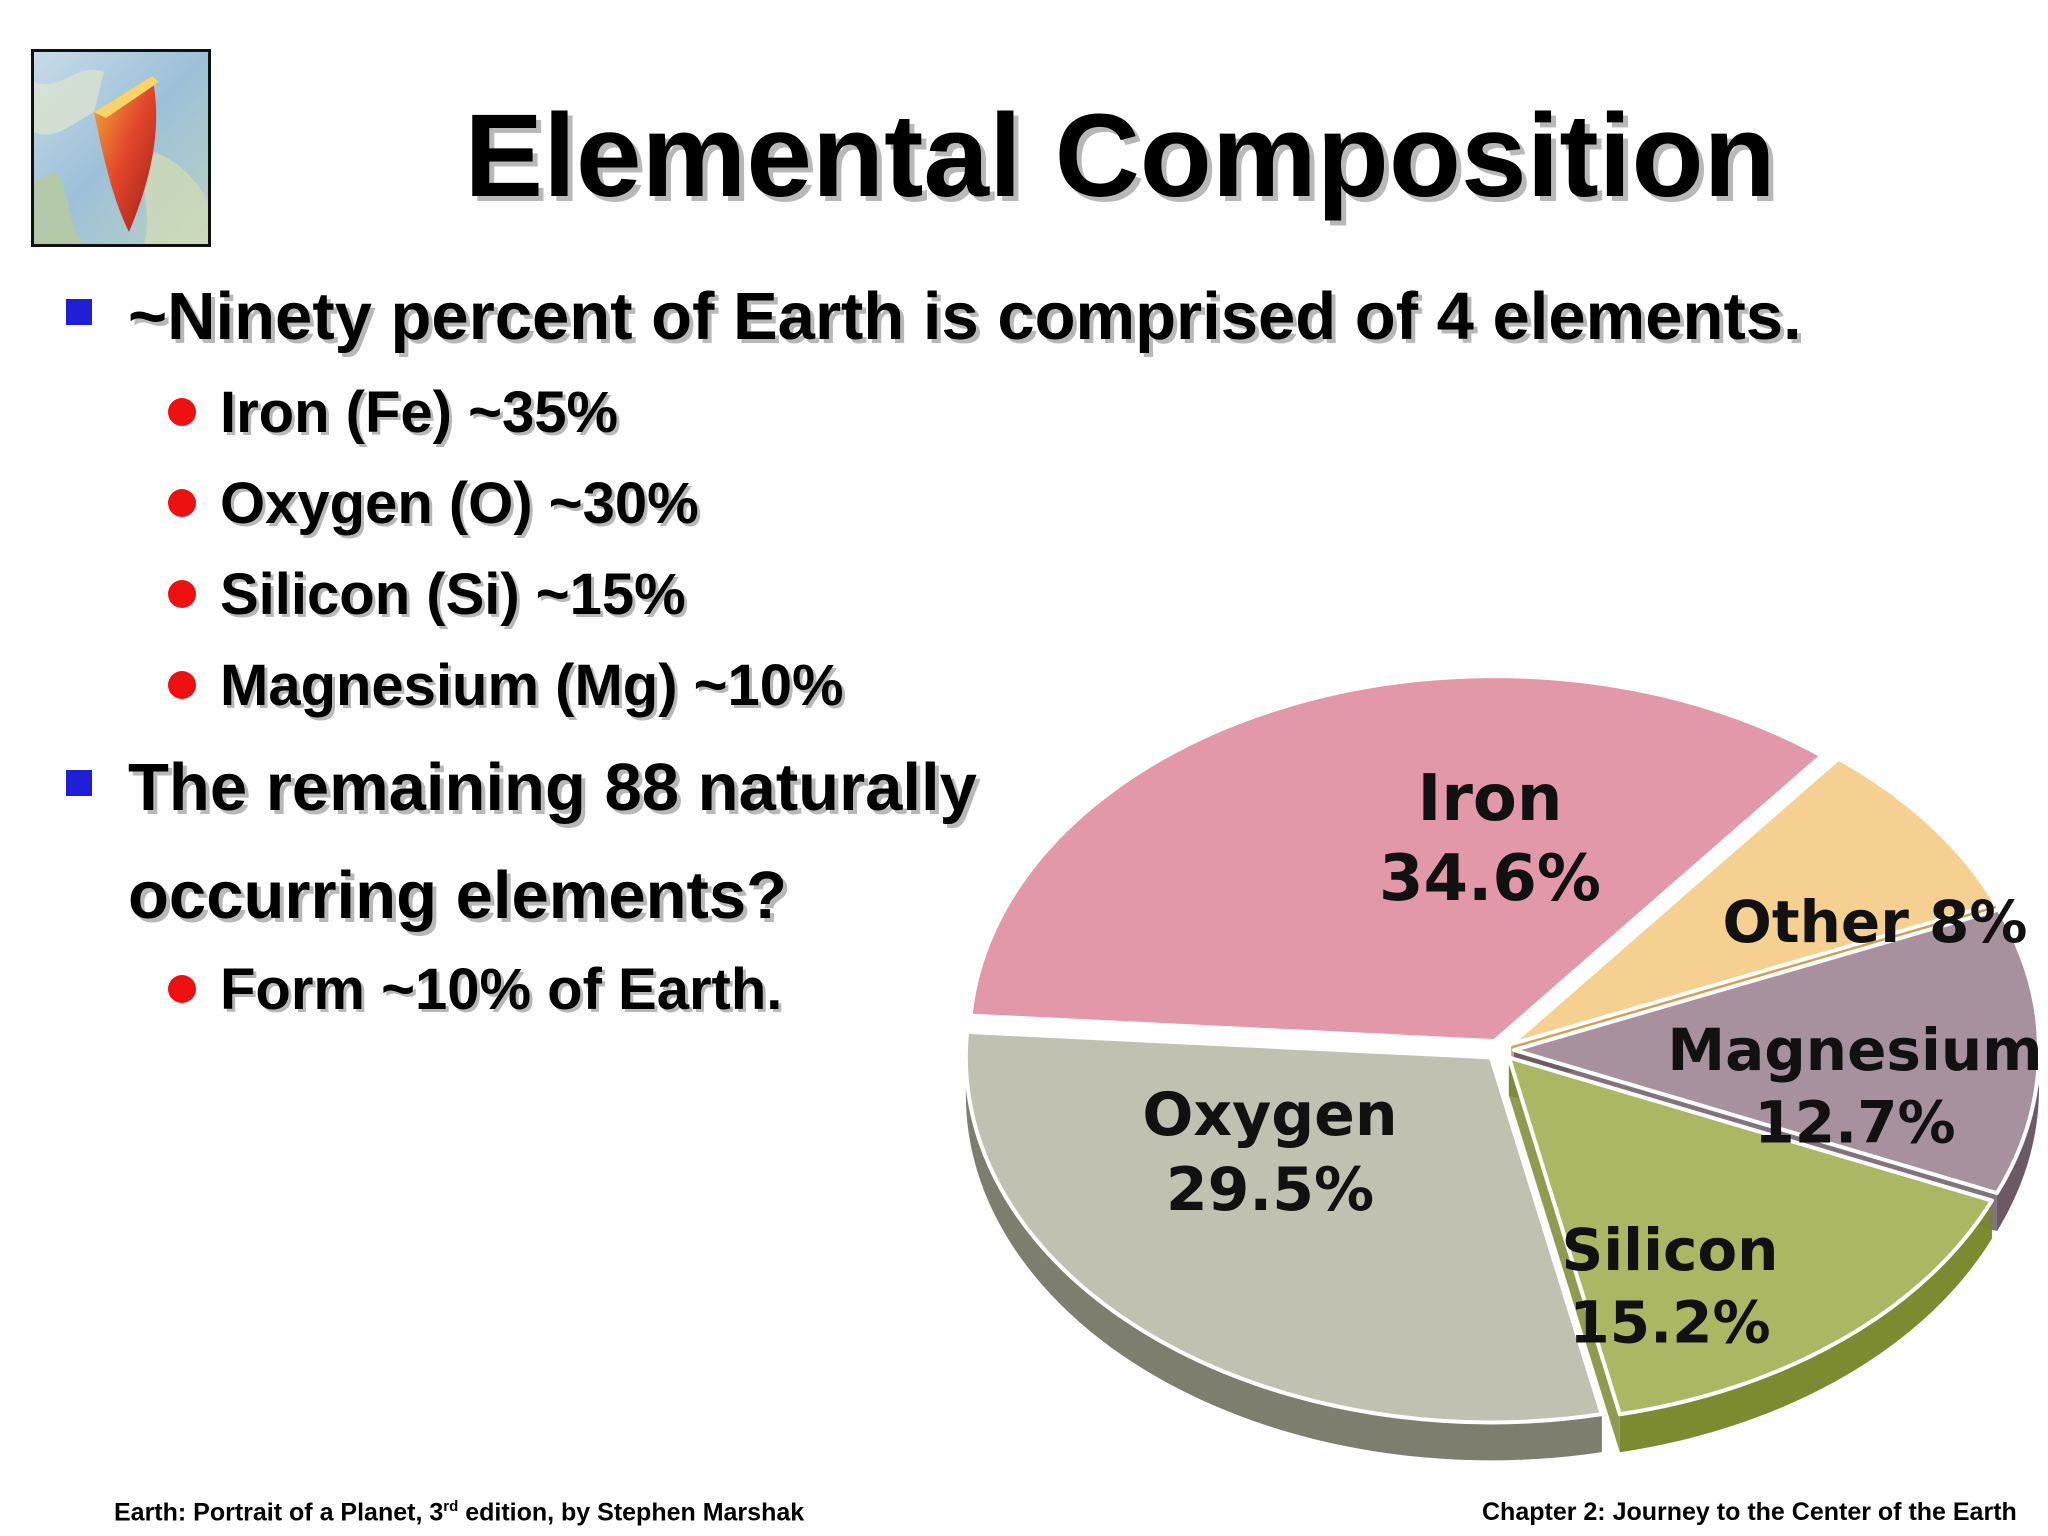  What do you see at coordinates (2017, 1139) in the screenshot?
I see `pie-wall-magnesium` at bounding box center [2017, 1139].